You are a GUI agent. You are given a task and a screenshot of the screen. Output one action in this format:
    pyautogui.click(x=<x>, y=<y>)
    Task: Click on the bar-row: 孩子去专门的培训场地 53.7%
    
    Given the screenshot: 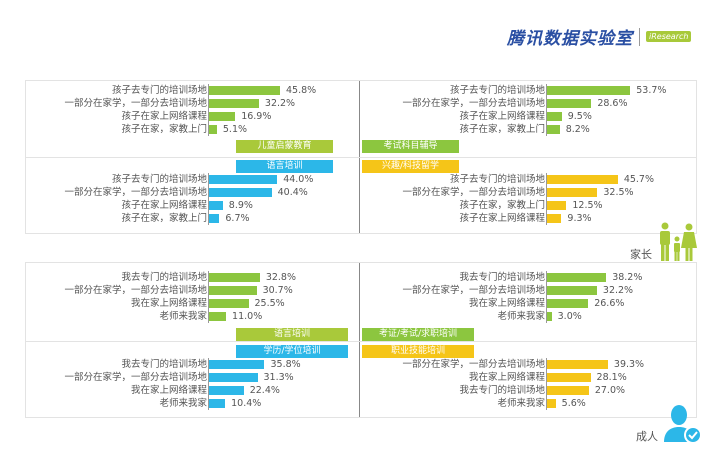 What is the action you would take?
    pyautogui.click(x=530, y=90)
    